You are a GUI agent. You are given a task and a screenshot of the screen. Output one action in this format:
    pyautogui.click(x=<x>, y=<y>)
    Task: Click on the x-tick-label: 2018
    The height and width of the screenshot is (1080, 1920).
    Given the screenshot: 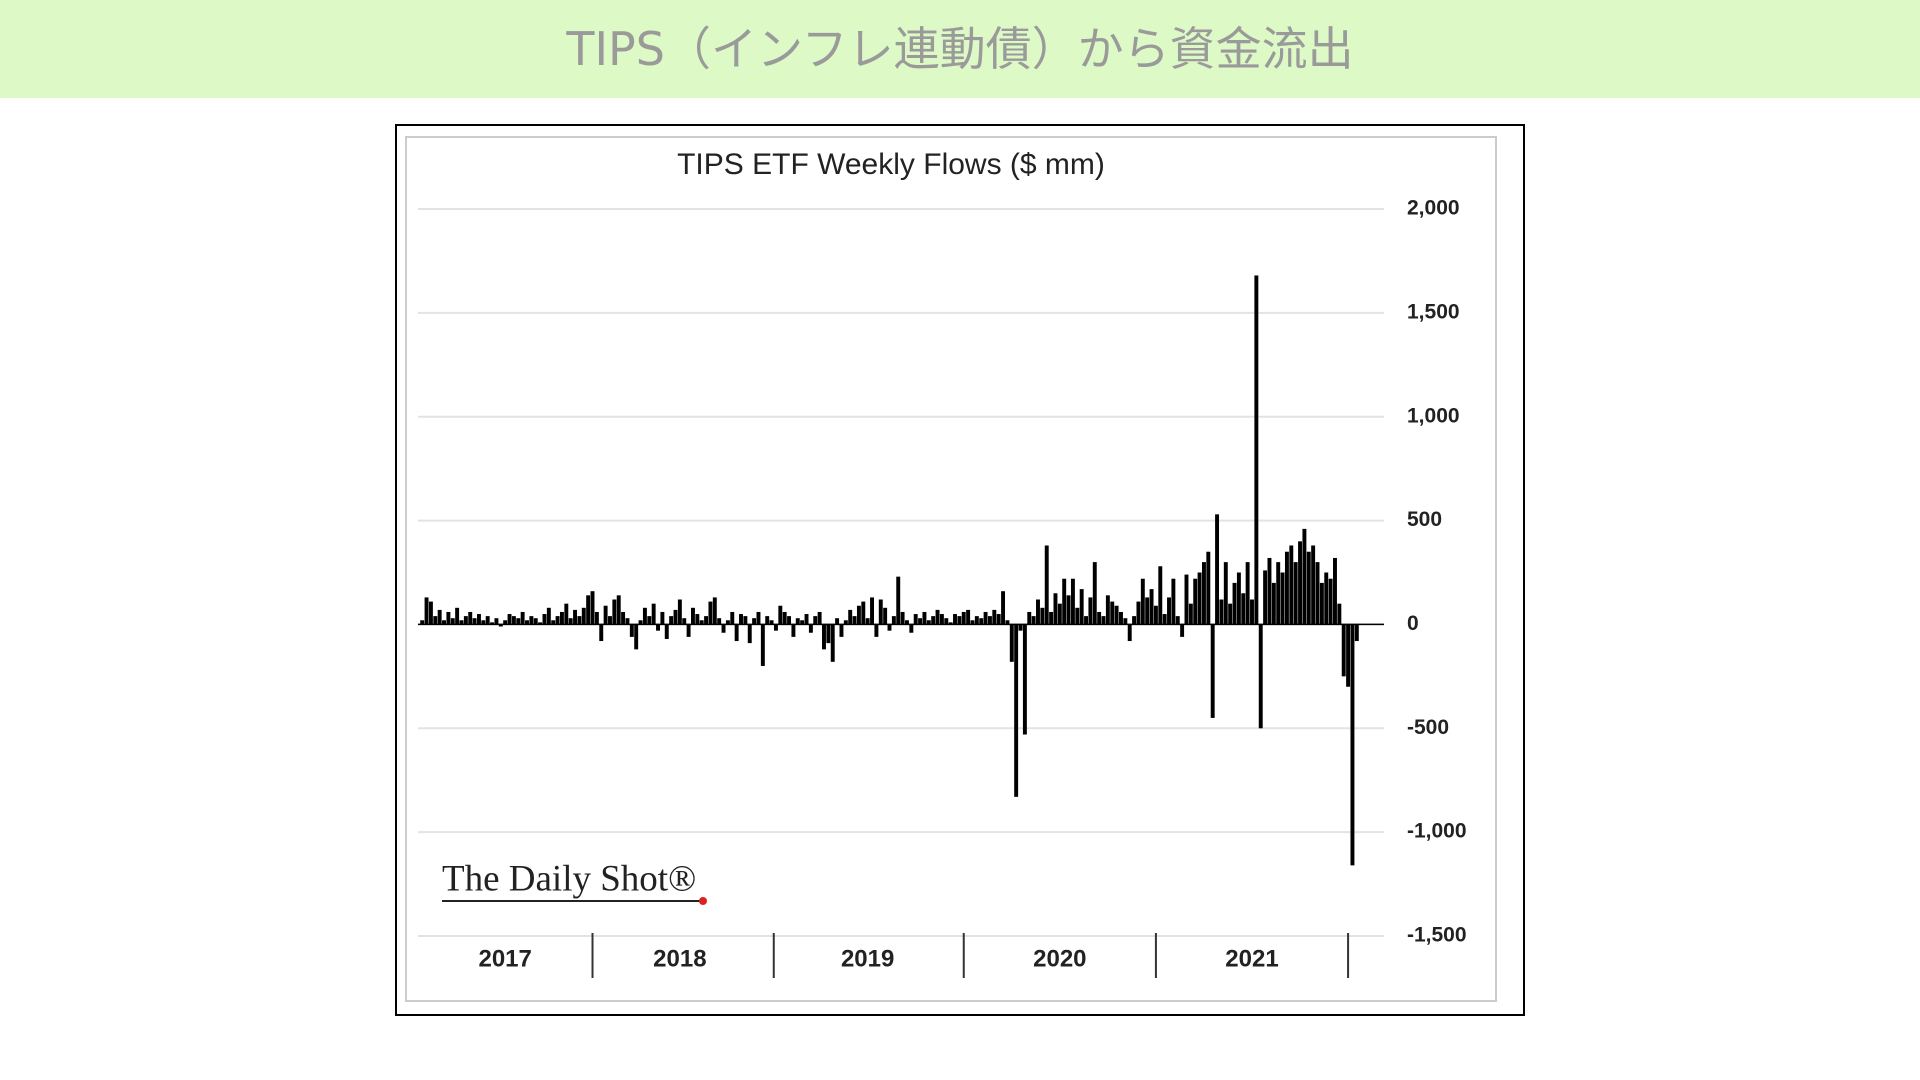 What is the action you would take?
    pyautogui.click(x=679, y=958)
    